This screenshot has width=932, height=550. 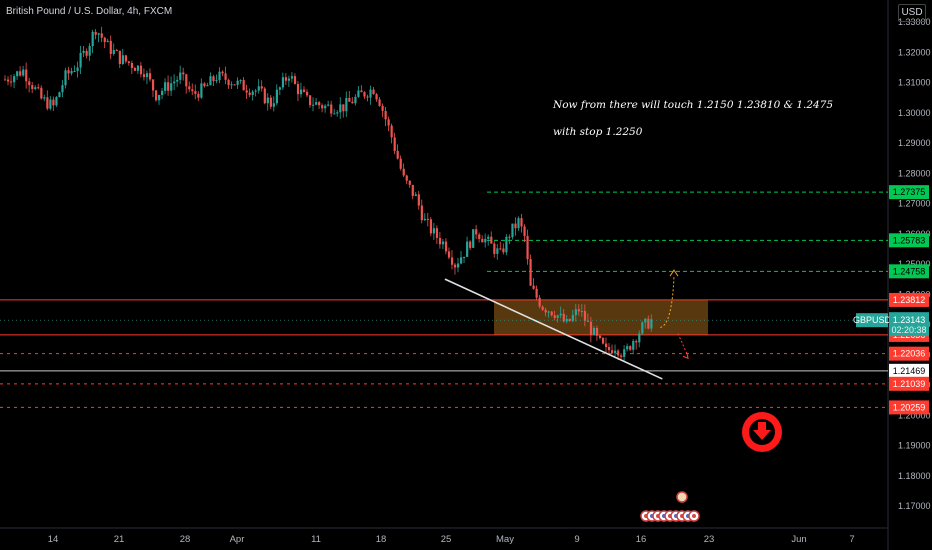 What do you see at coordinates (914, 143) in the screenshot?
I see `y-tick-label: 1.29000` at bounding box center [914, 143].